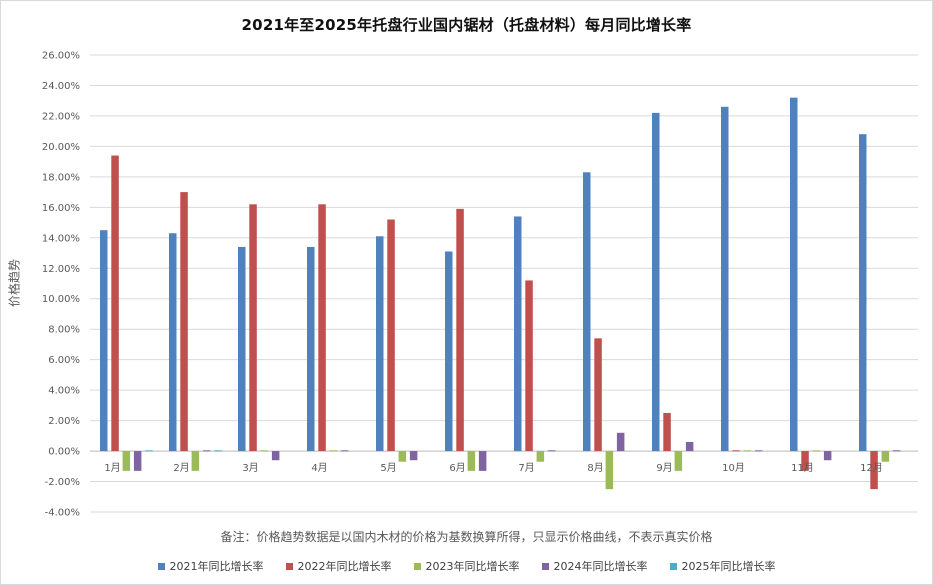 The height and width of the screenshot is (585, 933). I want to click on y-tick-label: 6.00%, so click(64, 360).